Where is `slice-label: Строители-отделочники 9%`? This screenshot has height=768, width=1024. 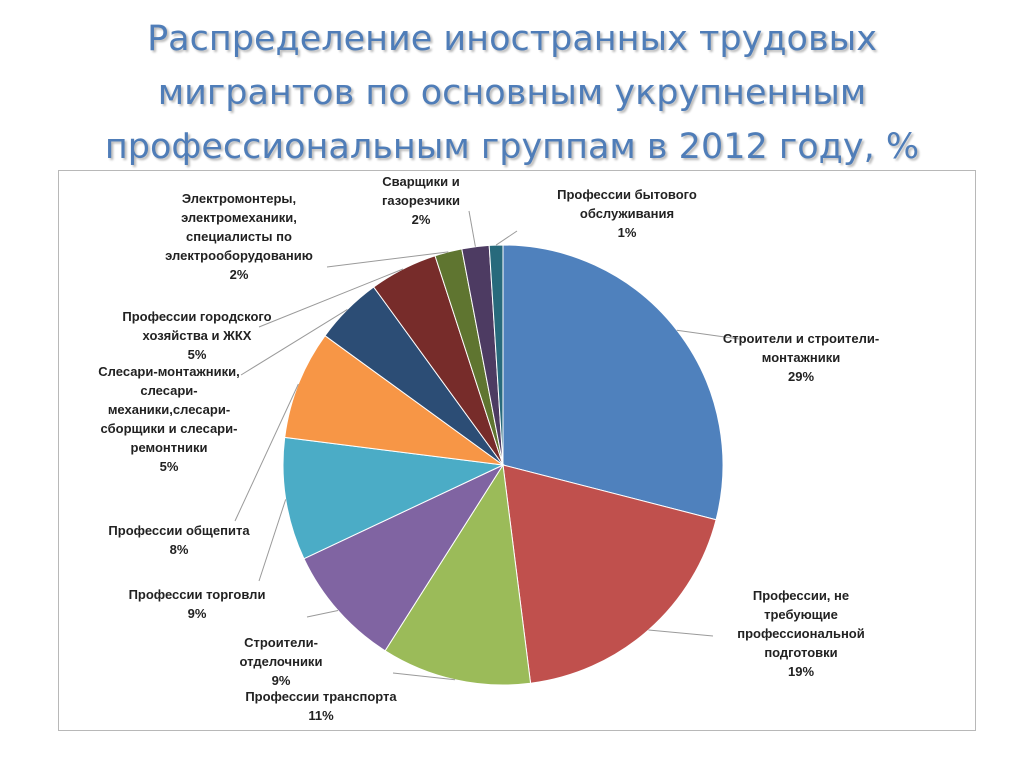 slice-label: Строители-отделочники 9% is located at coordinates (281, 661).